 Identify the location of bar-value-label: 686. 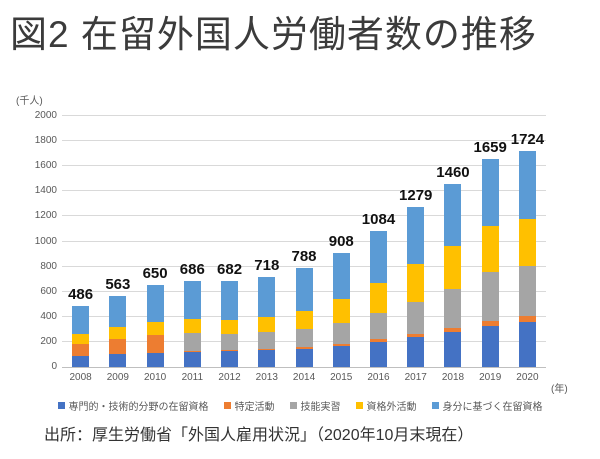
(192, 269).